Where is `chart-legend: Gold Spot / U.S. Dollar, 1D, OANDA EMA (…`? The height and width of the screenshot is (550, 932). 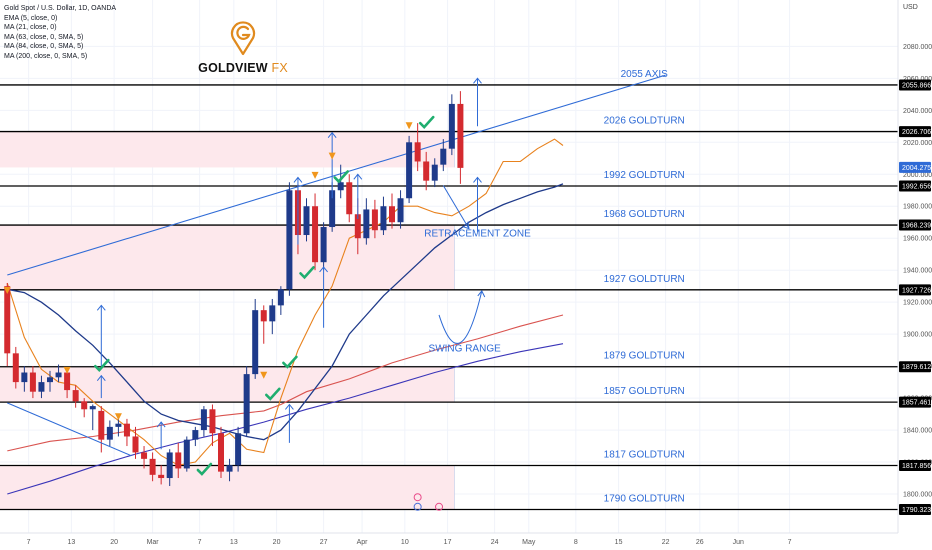
chart-legend: Gold Spot / U.S. Dollar, 1D, OANDA EMA (… is located at coordinates (60, 33).